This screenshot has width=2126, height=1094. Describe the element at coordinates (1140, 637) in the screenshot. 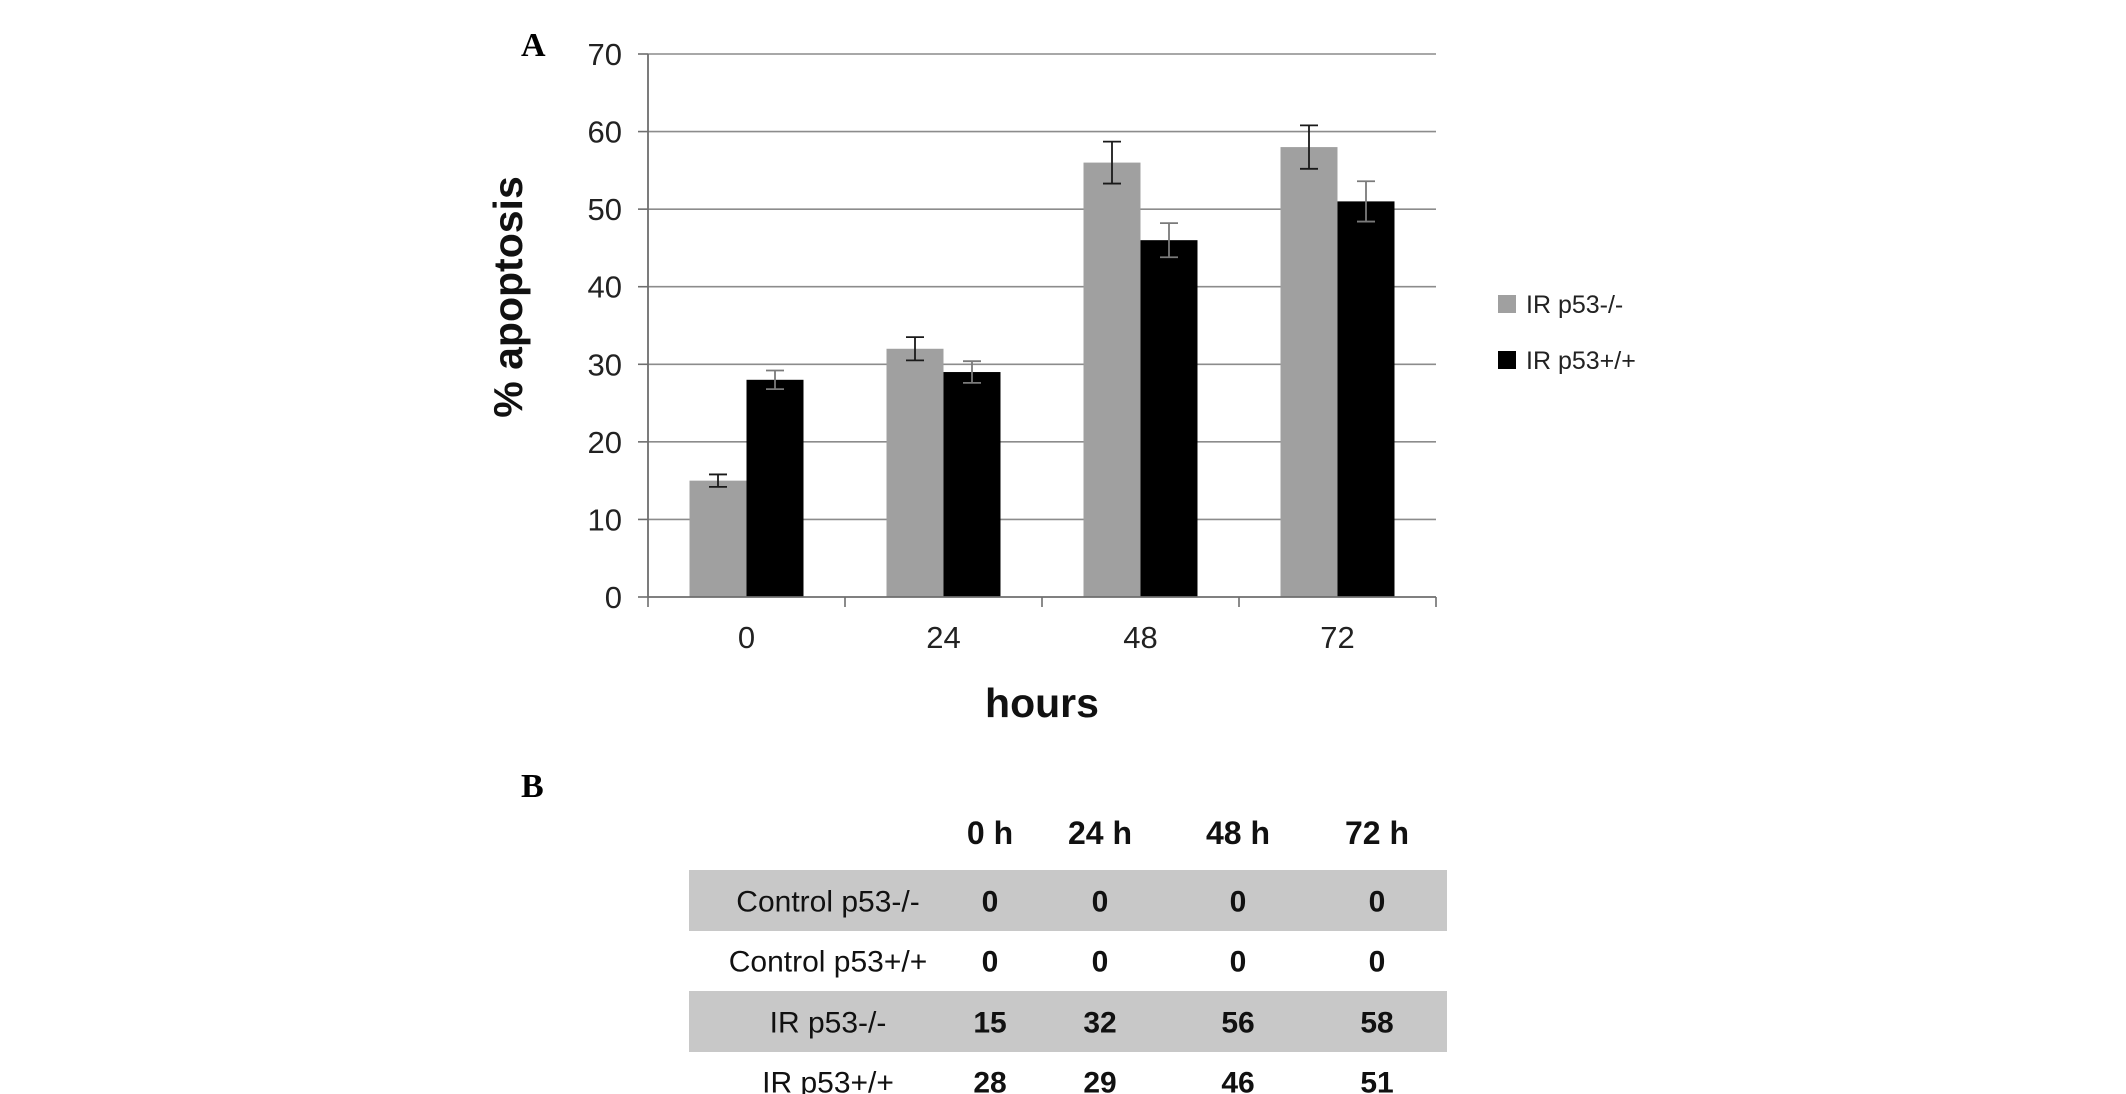

I see `x-tick-label: 48` at that location.